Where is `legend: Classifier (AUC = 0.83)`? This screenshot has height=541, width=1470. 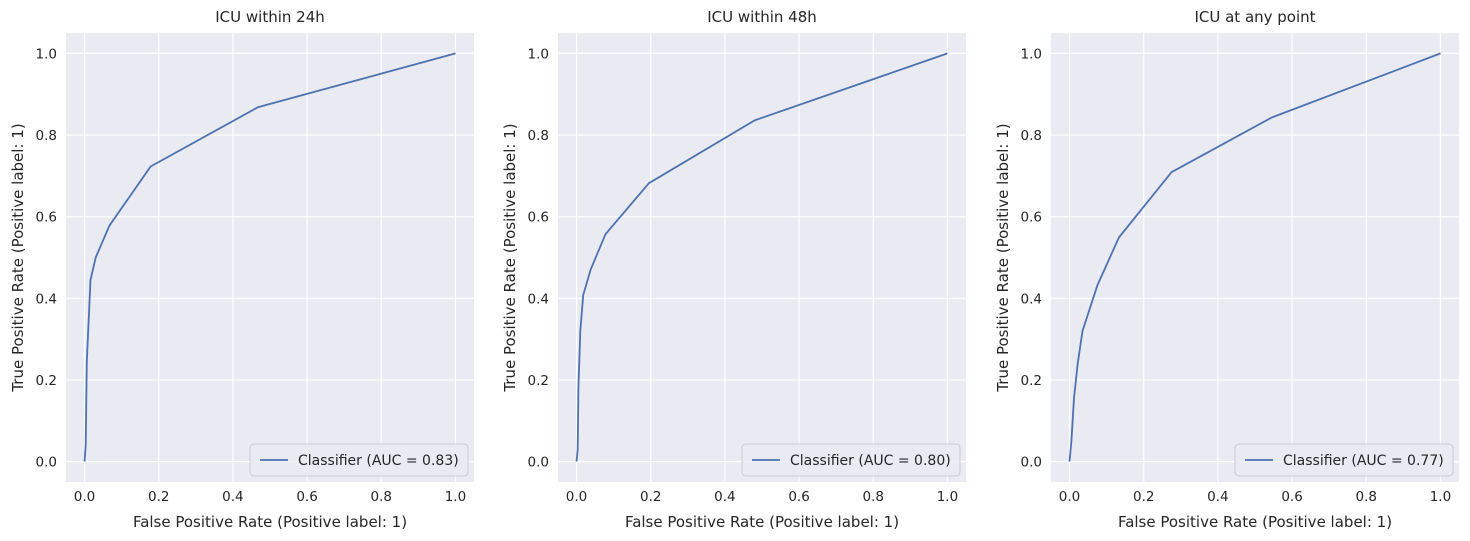 legend: Classifier (AUC = 0.83) is located at coordinates (359, 460).